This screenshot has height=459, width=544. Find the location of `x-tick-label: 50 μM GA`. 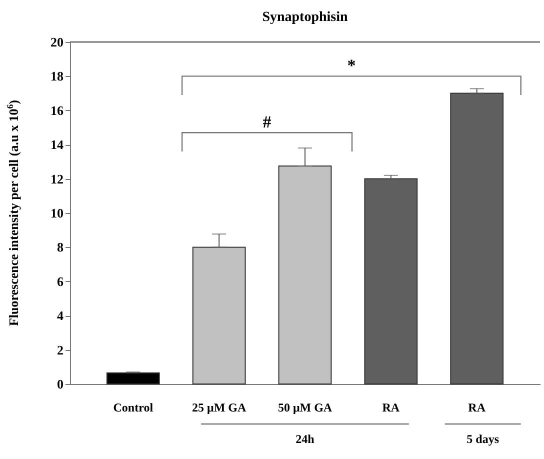

x-tick-label: 50 μM GA is located at coordinates (305, 407).